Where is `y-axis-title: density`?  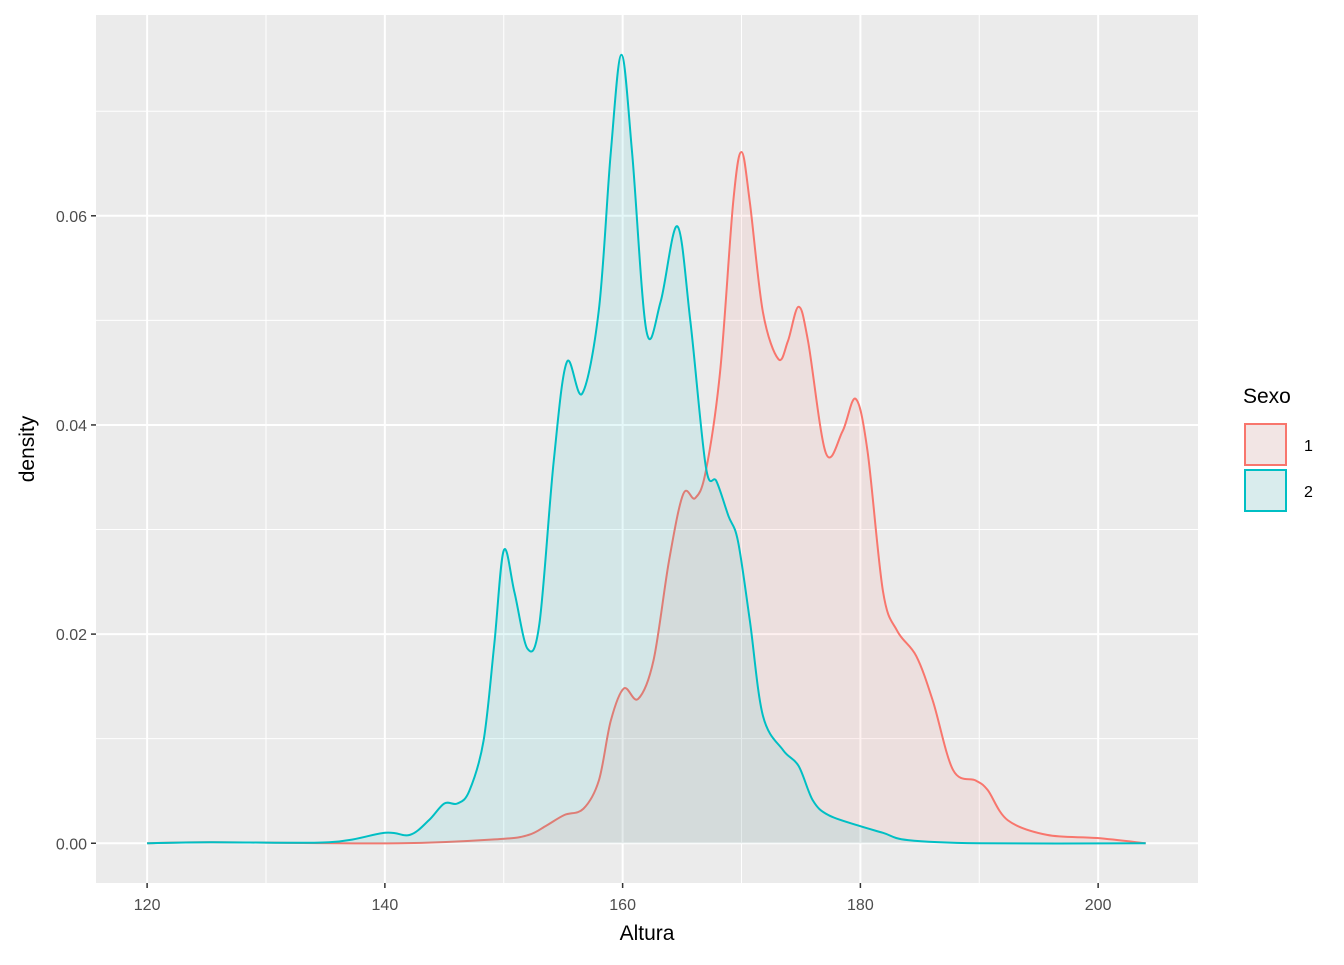 y-axis-title: density is located at coordinates (27, 448).